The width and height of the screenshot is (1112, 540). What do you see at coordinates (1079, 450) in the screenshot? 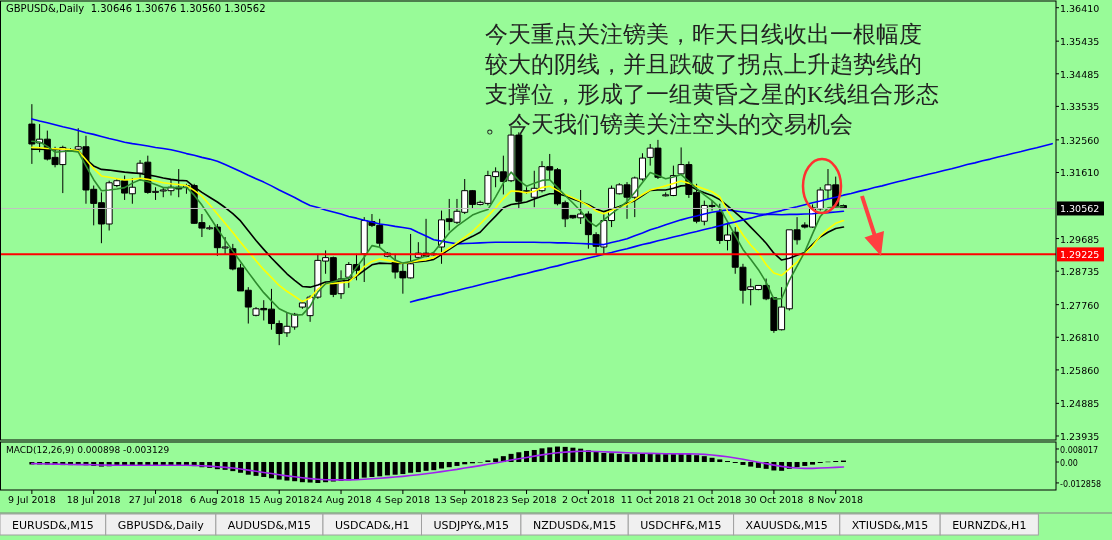
I see `y-tick-label: 0.008017` at bounding box center [1079, 450].